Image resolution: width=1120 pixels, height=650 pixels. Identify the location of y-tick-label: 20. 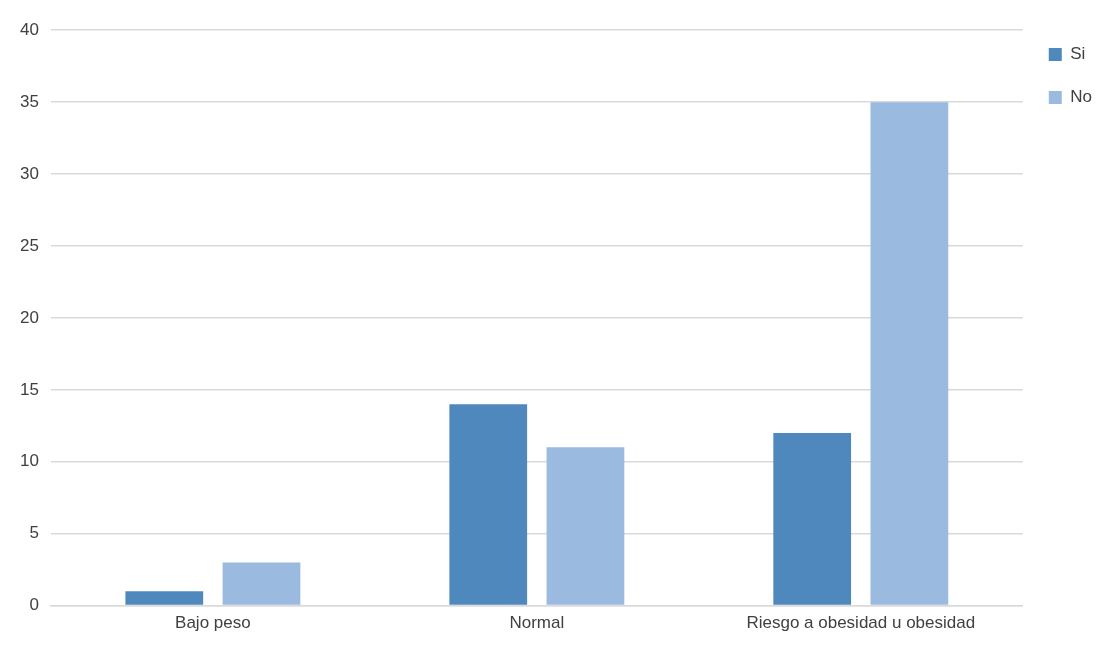
(29, 317).